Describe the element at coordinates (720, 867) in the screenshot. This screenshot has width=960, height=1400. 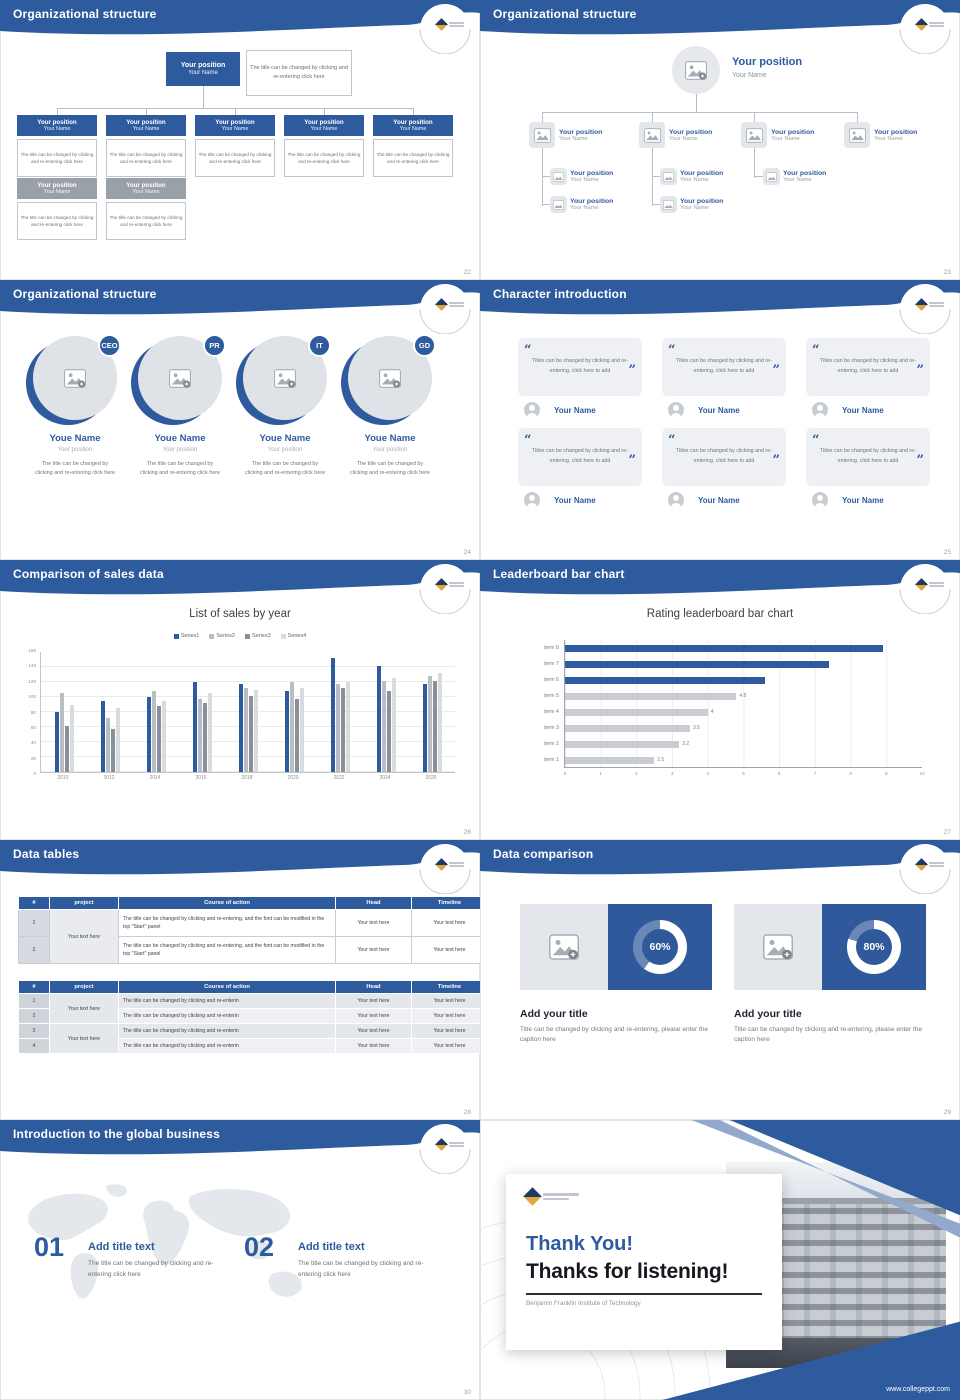
I see `slide-header: Data comparison` at that location.